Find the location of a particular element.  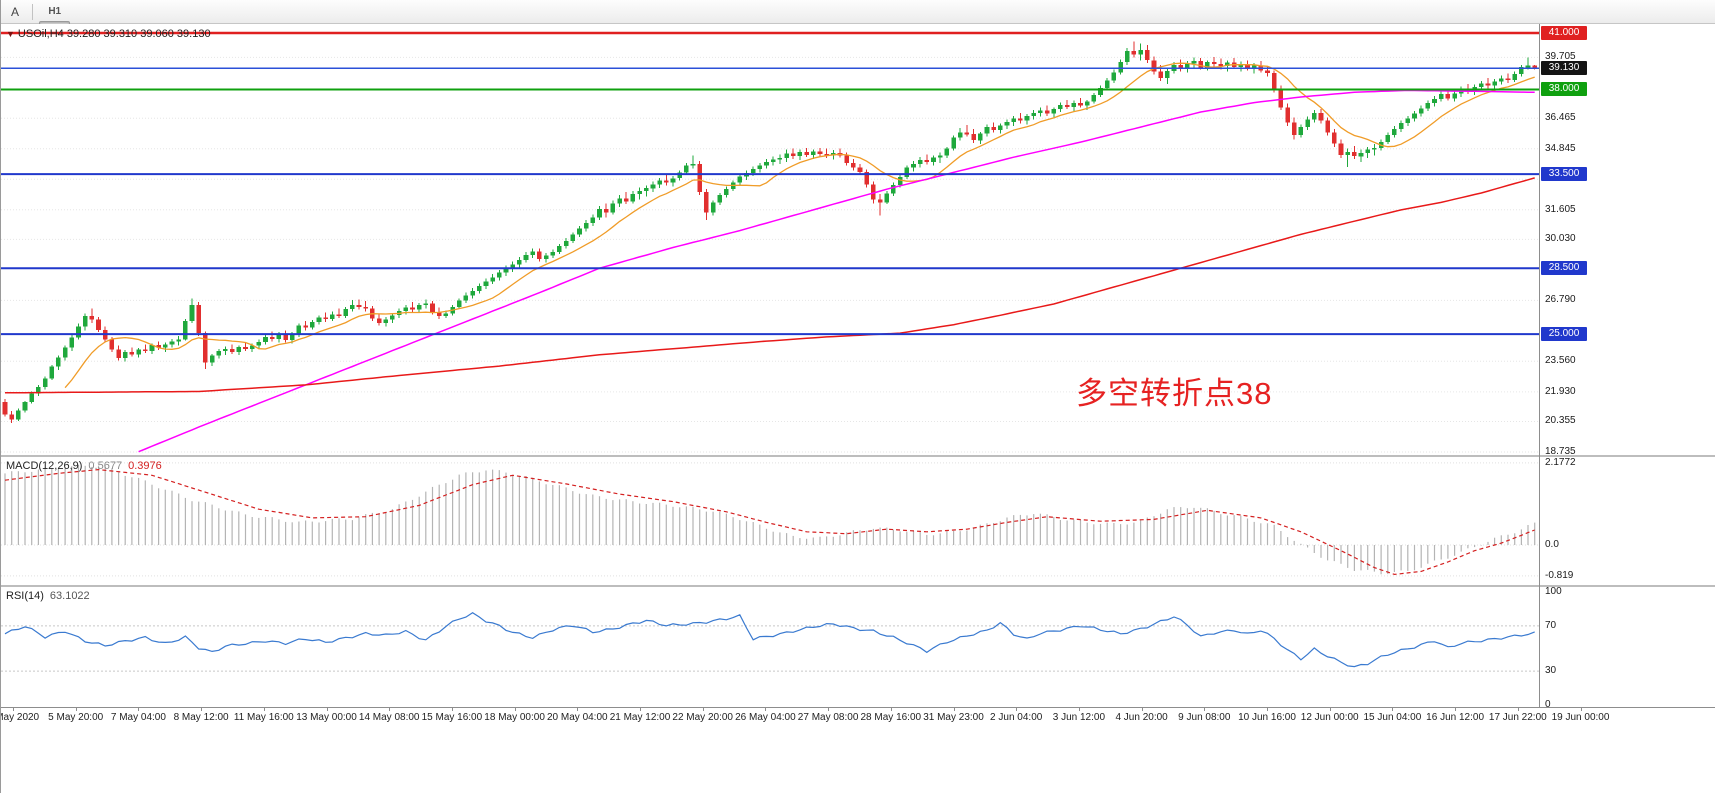

price-grid-label: 30.030 is located at coordinates (1560, 239).